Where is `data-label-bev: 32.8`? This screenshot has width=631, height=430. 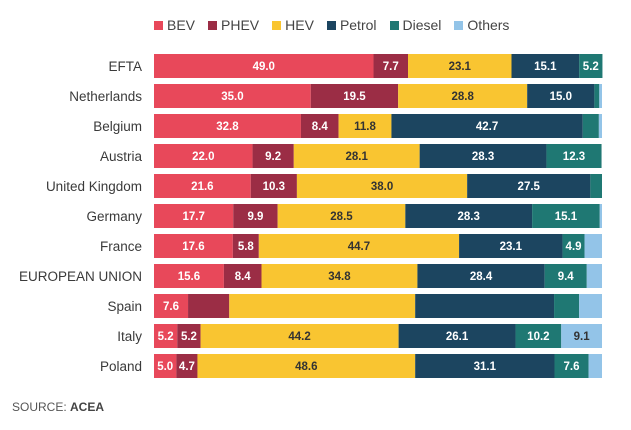 data-label-bev: 32.8 is located at coordinates (227, 127).